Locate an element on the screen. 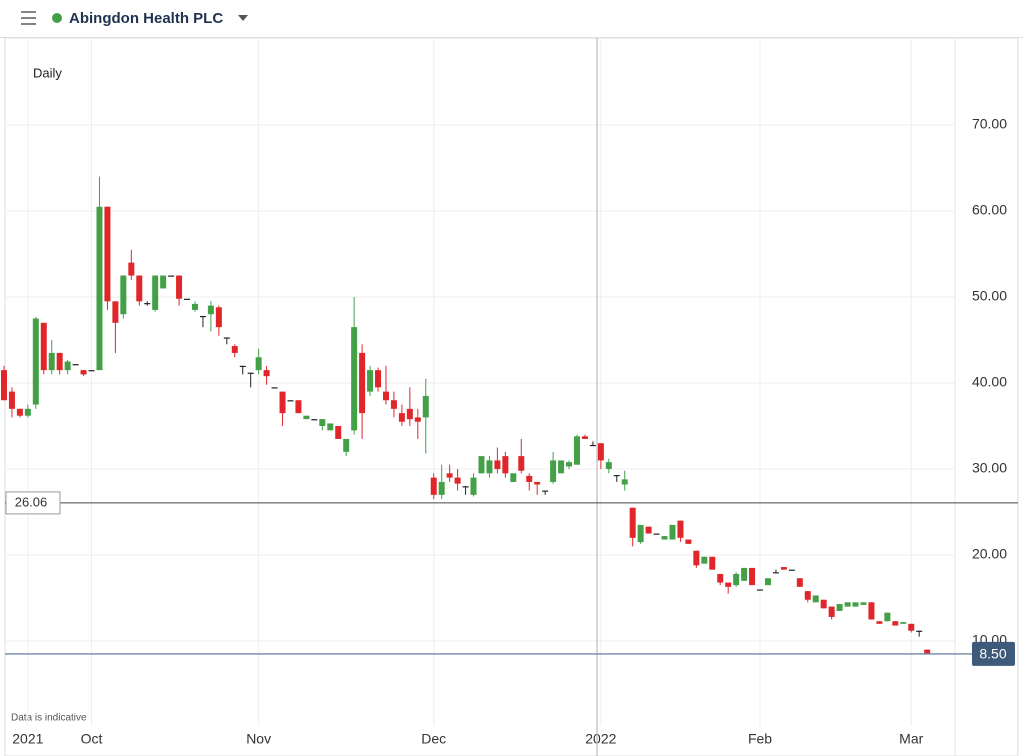 The width and height of the screenshot is (1023, 756). last-price-label: 8.50 is located at coordinates (992, 654).